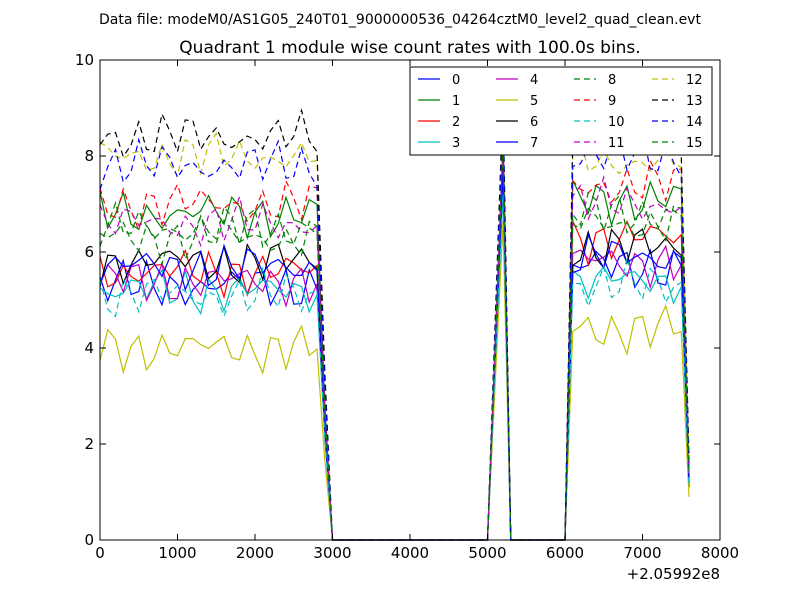 The image size is (800, 604). Describe the element at coordinates (89, 348) in the screenshot. I see `y-tick-label: 4` at that location.